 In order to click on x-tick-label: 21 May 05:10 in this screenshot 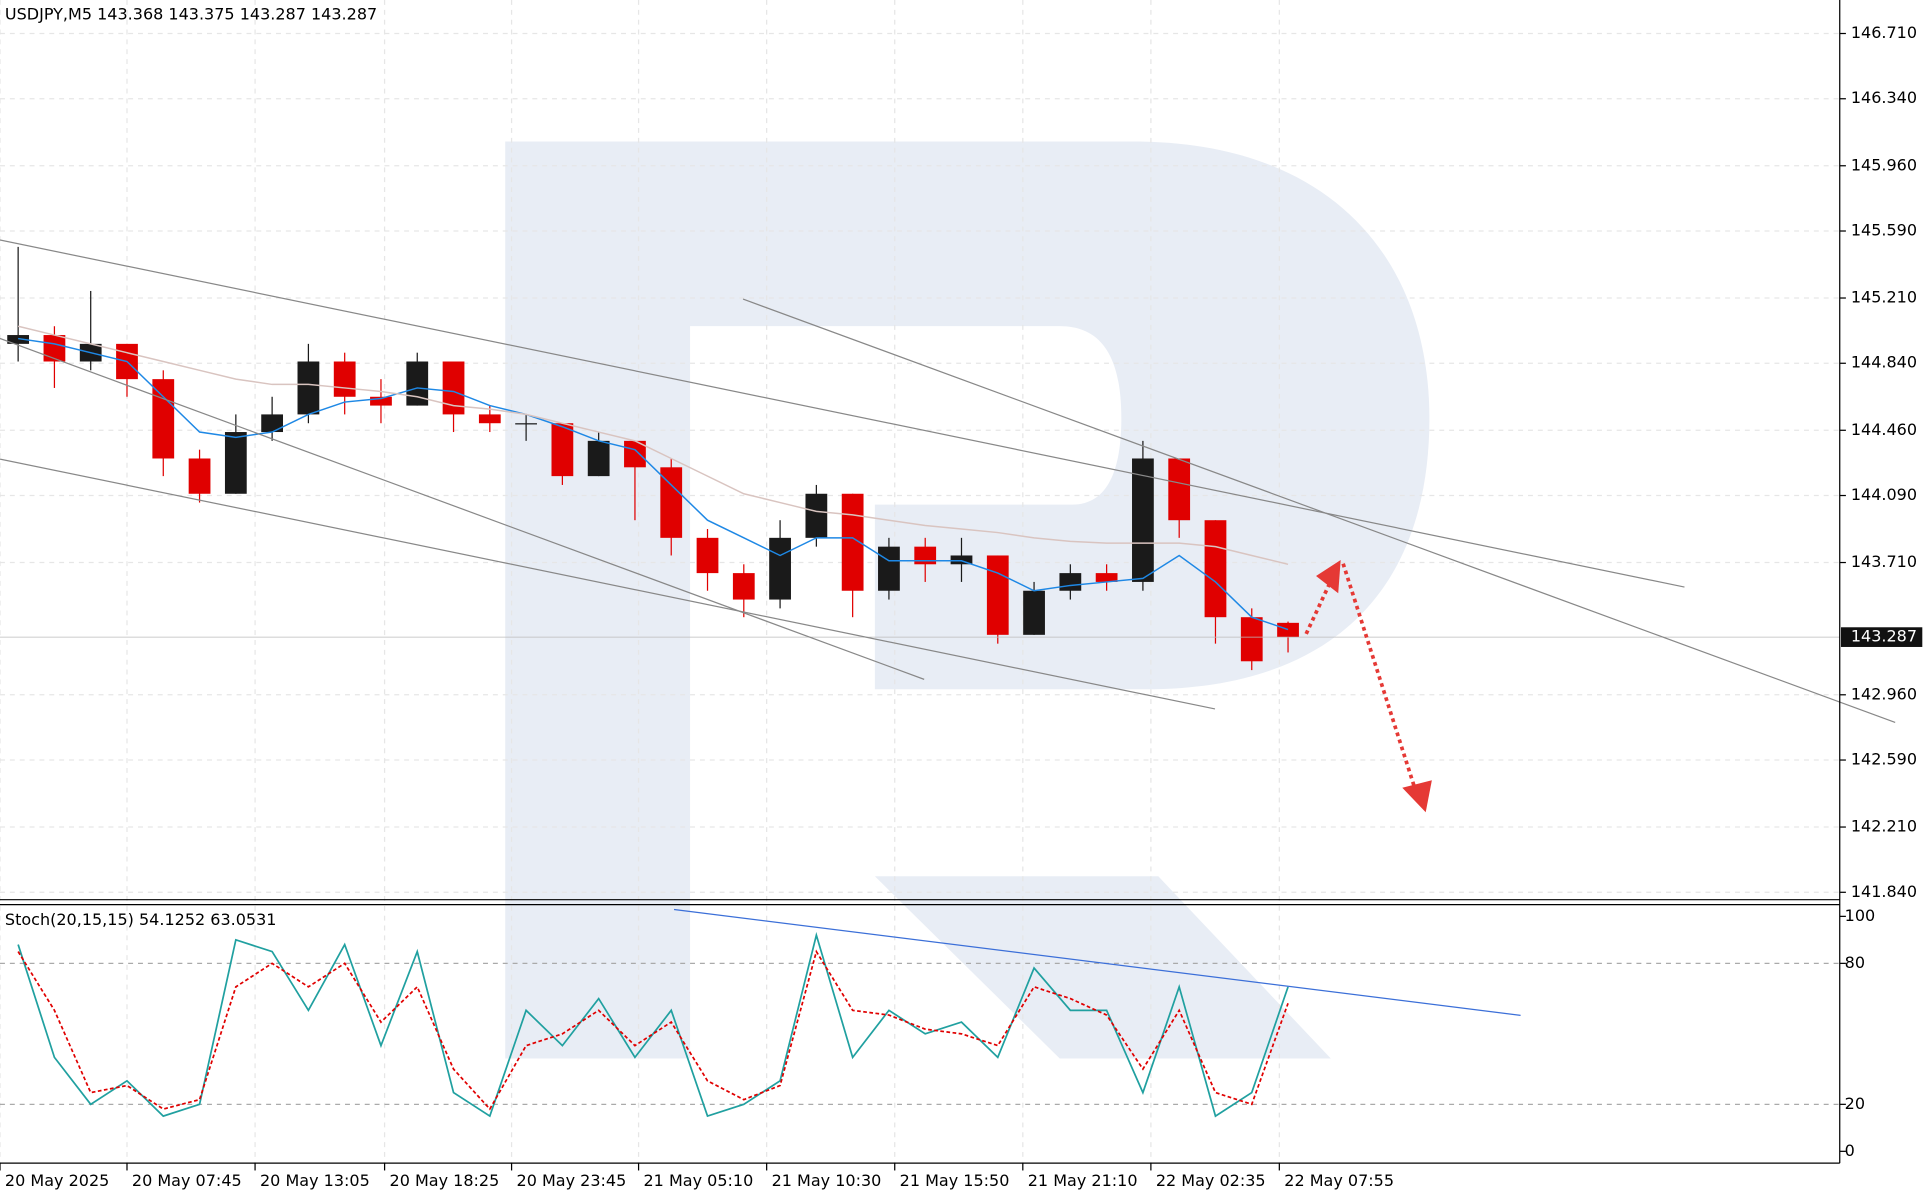, I will do `click(699, 1180)`.